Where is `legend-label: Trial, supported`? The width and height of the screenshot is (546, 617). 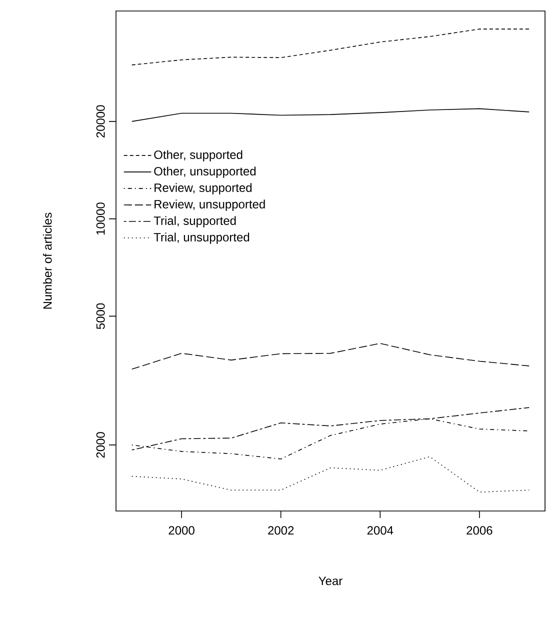 legend-label: Trial, supported is located at coordinates (195, 222).